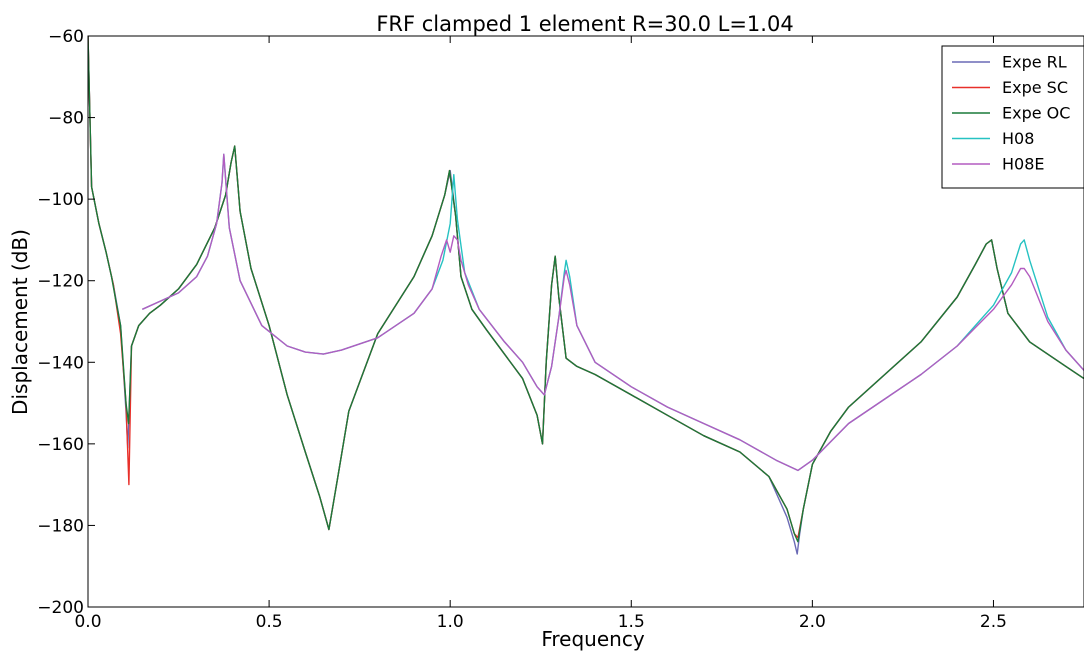 The height and width of the screenshot is (653, 1084). Describe the element at coordinates (66, 37) in the screenshot. I see `y-tick-label: −60` at that location.